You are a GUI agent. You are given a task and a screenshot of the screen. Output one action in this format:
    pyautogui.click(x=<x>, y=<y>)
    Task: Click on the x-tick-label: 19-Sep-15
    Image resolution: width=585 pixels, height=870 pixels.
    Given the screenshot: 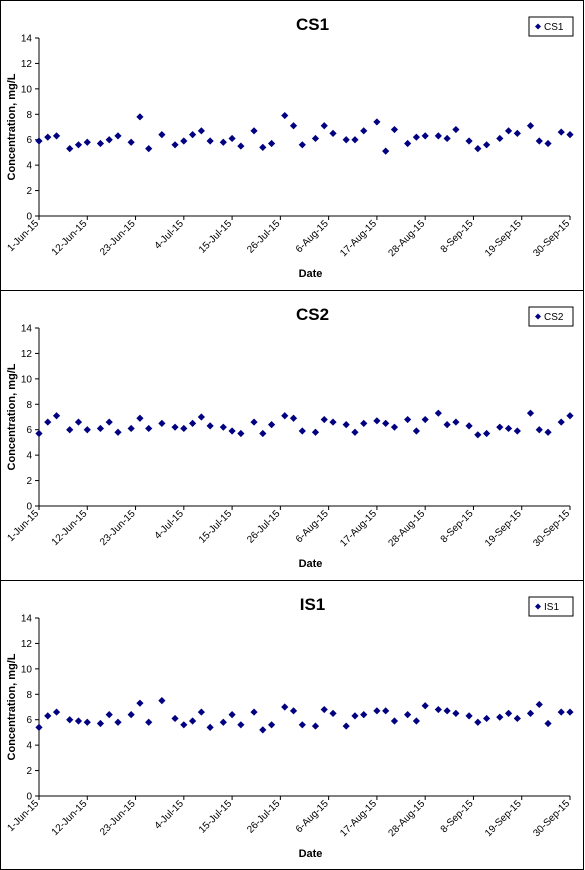 What is the action you would take?
    pyautogui.click(x=503, y=238)
    